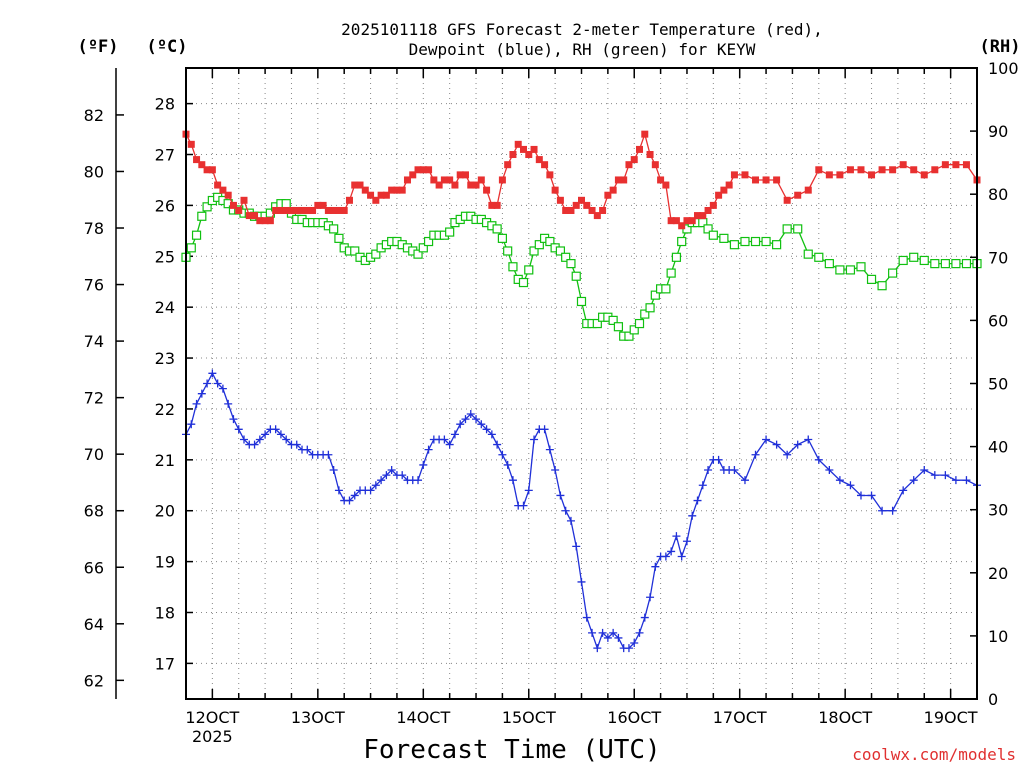 This screenshot has width=1024, height=768. What do you see at coordinates (998, 320) in the screenshot?
I see `rh-tick-label: 60` at bounding box center [998, 320].